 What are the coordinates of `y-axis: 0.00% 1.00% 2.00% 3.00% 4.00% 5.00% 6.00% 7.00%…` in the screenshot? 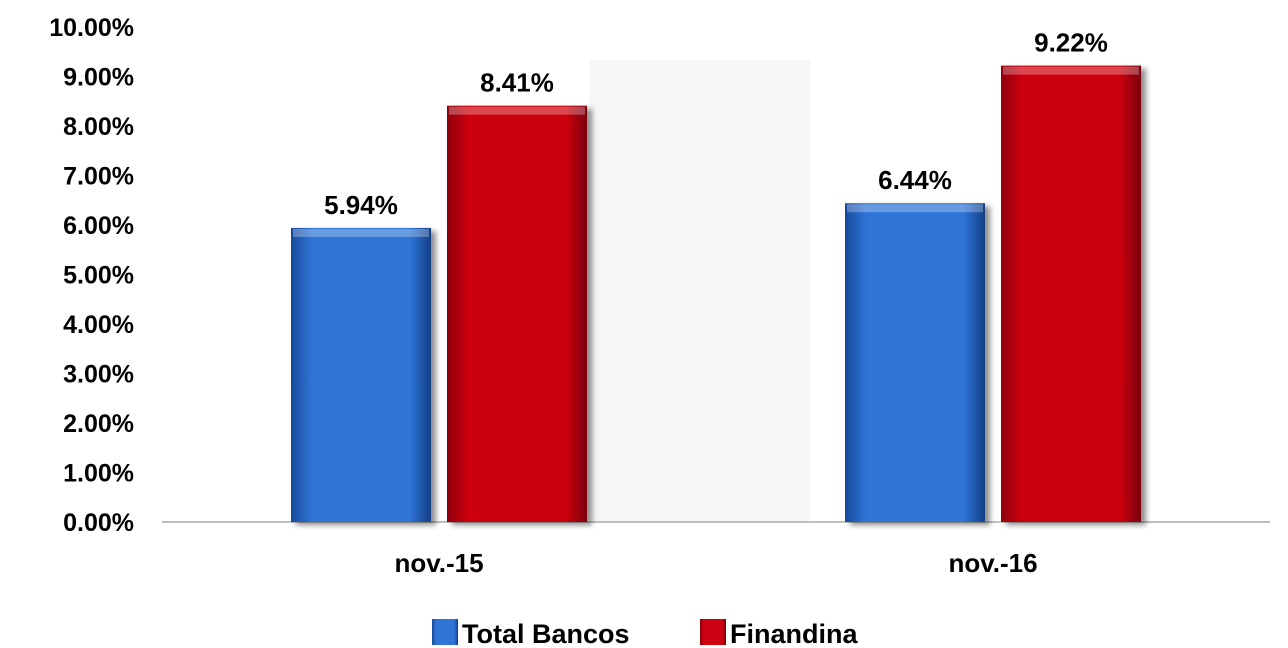 It's located at (91, 275).